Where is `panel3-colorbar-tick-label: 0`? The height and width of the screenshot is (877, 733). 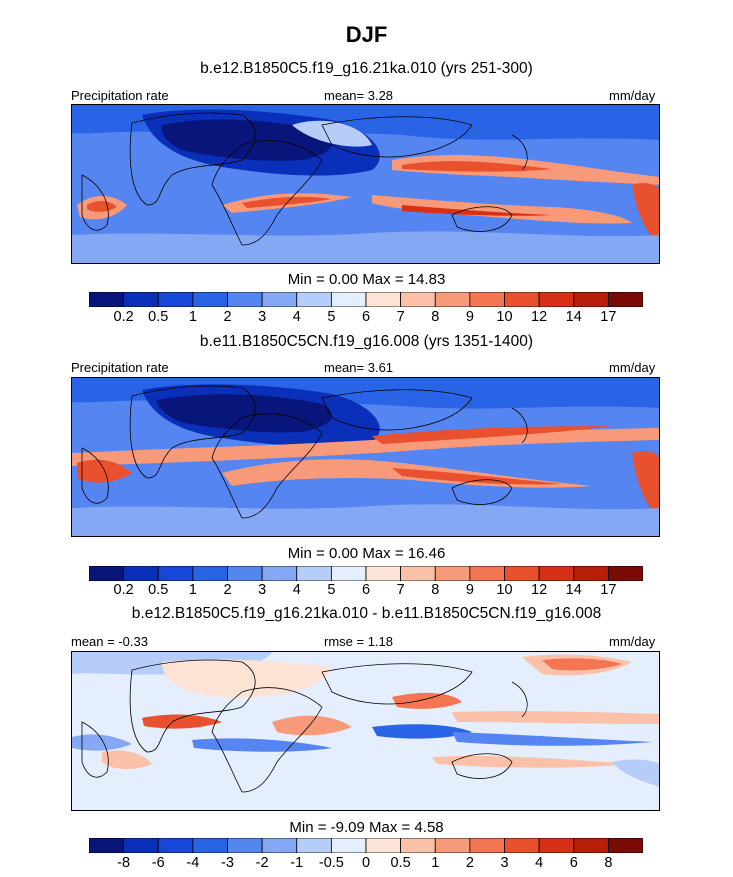
panel3-colorbar-tick-label: 0 is located at coordinates (366, 863).